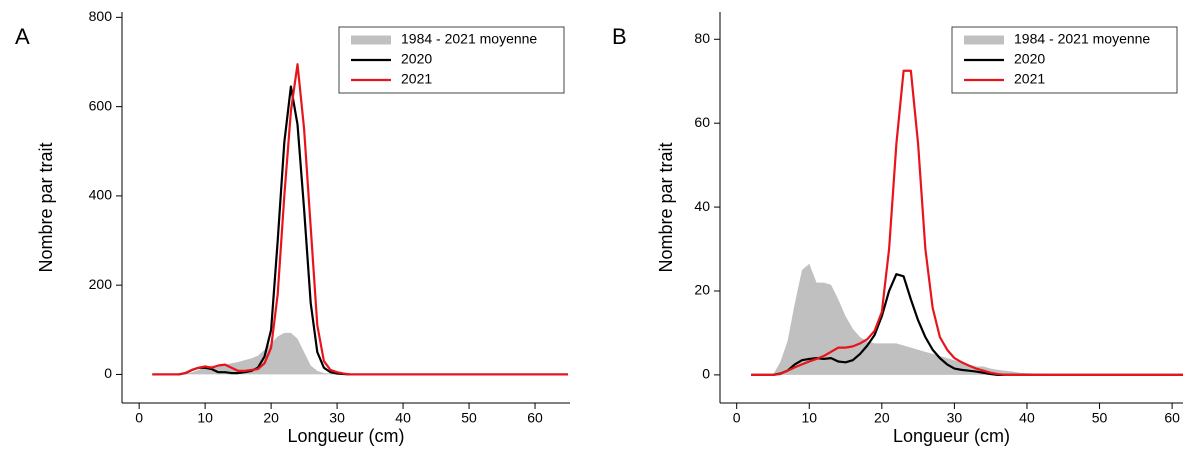  What do you see at coordinates (702, 122) in the screenshot?
I see `y-tick-label: 60` at bounding box center [702, 122].